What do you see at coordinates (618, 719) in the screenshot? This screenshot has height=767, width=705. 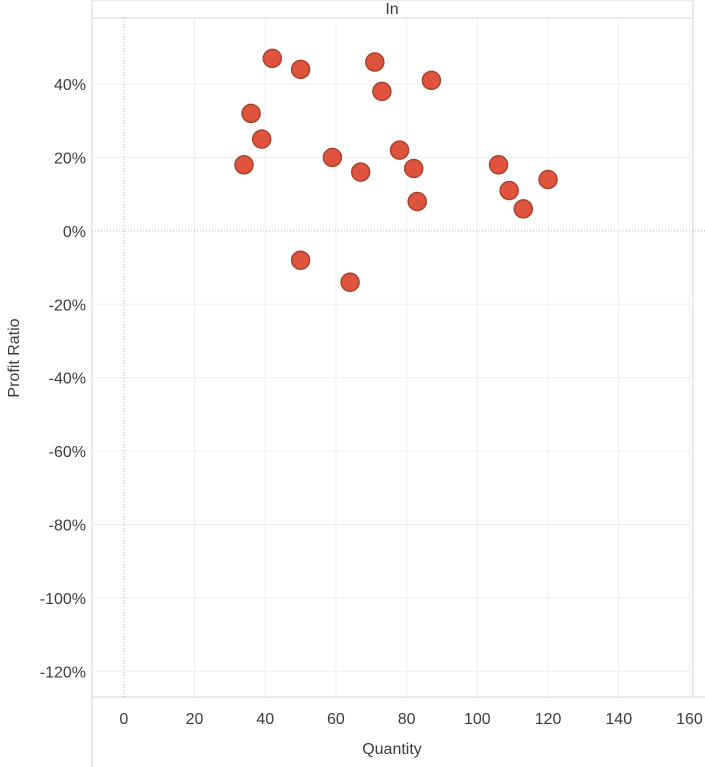 I see `x-tick-label: 140` at bounding box center [618, 719].